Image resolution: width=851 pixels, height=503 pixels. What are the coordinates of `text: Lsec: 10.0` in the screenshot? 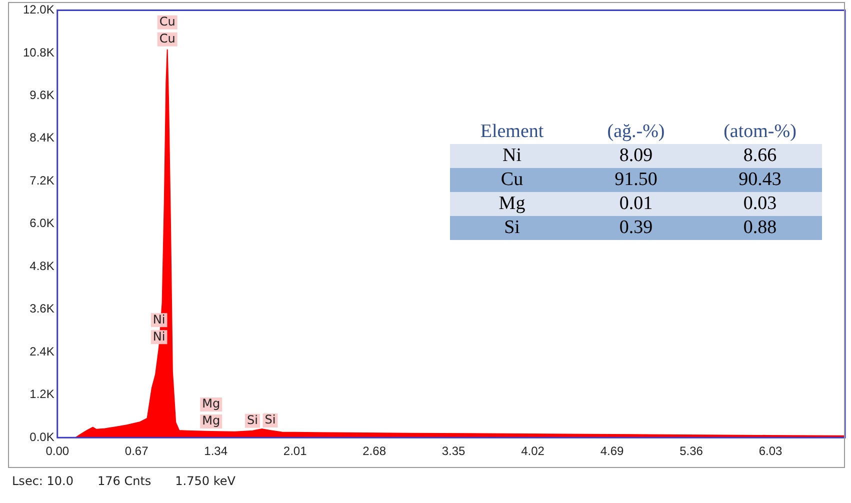 It's located at (43, 481).